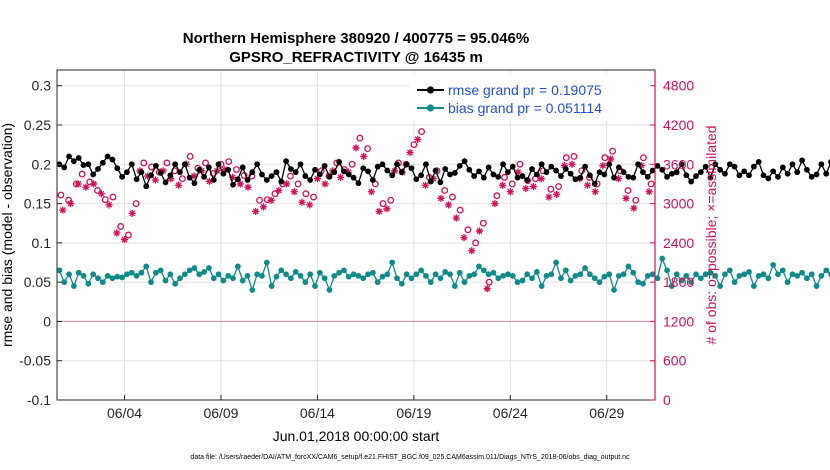  Describe the element at coordinates (42, 86) in the screenshot. I see `y-tick-label-left: 0.3` at that location.